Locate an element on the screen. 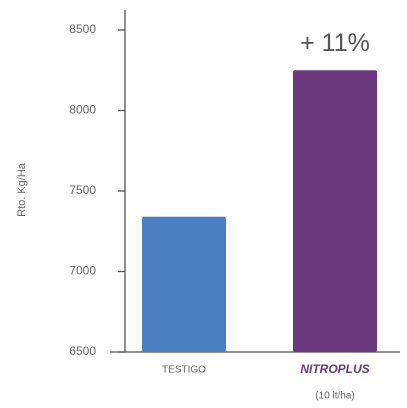 Image resolution: width=407 pixels, height=408 pixels. y-tick-label: 8500 is located at coordinates (82, 29).